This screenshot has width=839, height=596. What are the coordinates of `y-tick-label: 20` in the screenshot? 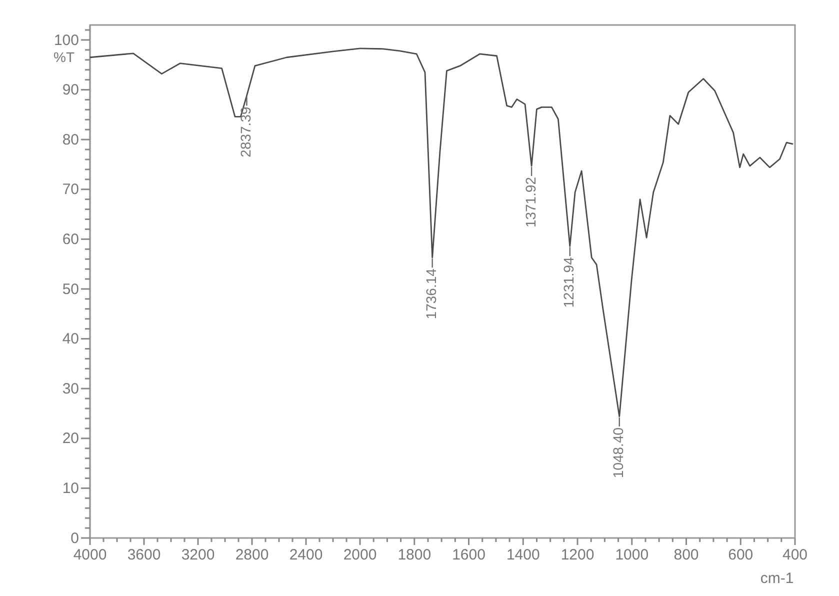 It's located at (70, 439).